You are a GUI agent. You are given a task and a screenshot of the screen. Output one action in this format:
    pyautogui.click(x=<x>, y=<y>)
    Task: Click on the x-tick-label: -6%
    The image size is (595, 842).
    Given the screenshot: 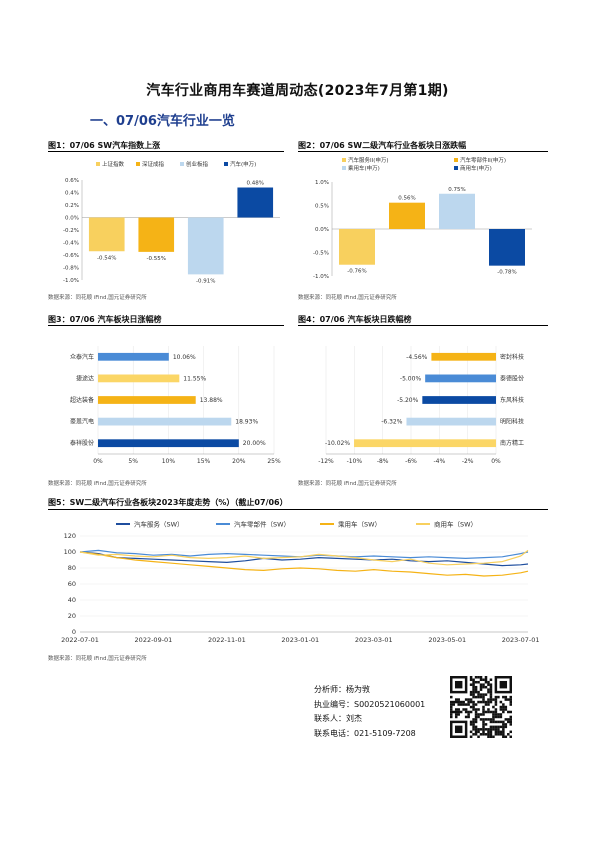 What is the action you would take?
    pyautogui.click(x=411, y=461)
    